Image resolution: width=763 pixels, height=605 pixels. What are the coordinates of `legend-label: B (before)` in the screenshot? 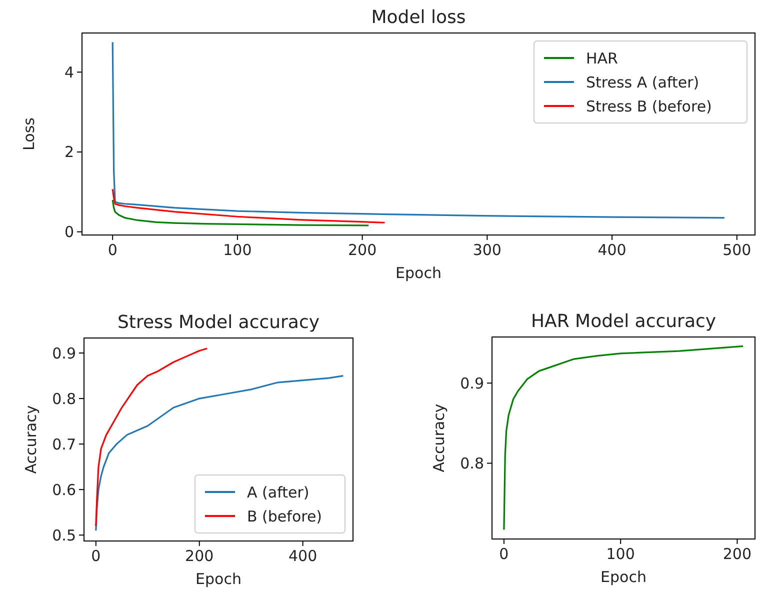 It's located at (284, 516).